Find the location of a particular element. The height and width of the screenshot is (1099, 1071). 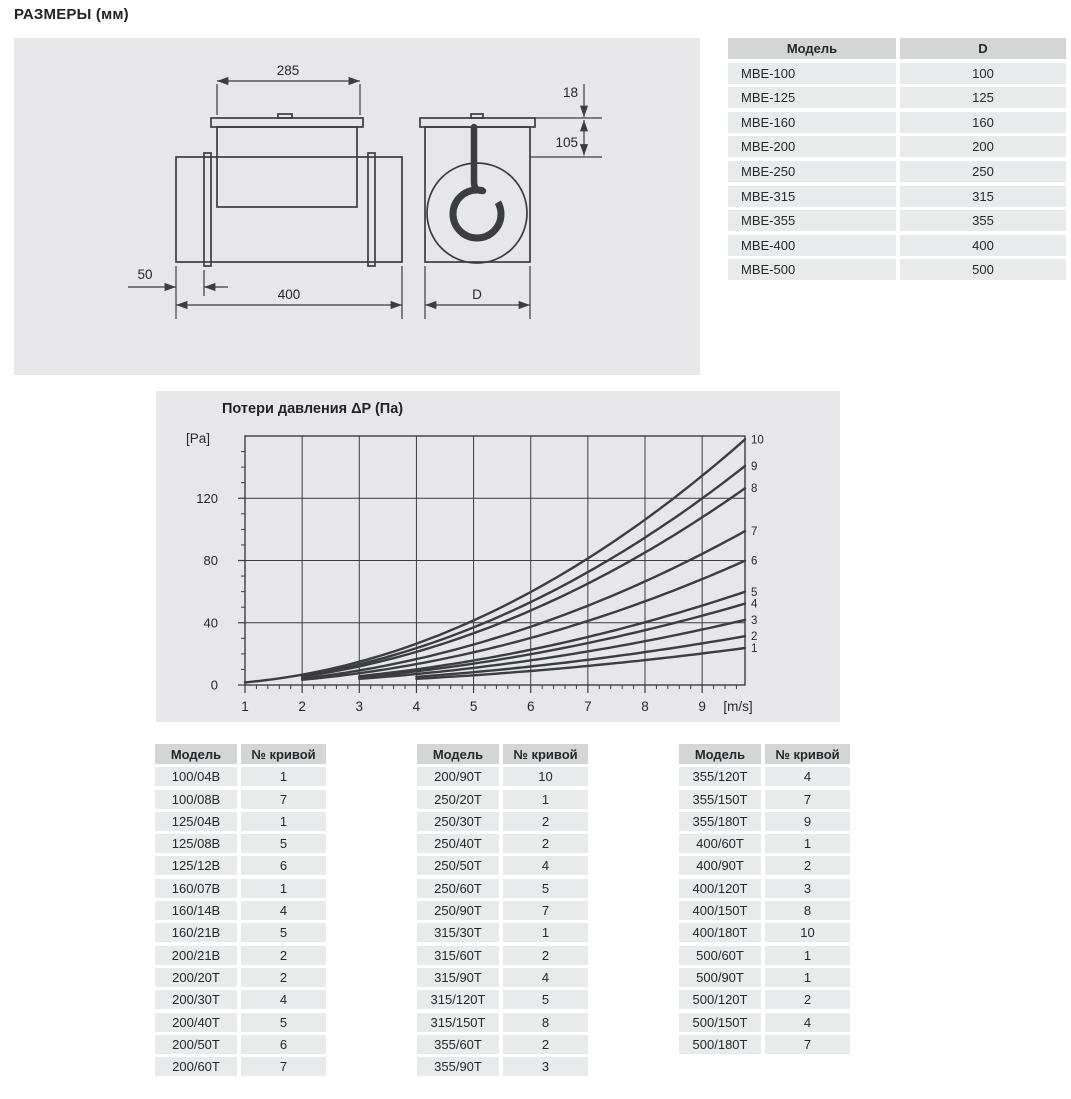

curve-label-6: 6 is located at coordinates (754, 562).